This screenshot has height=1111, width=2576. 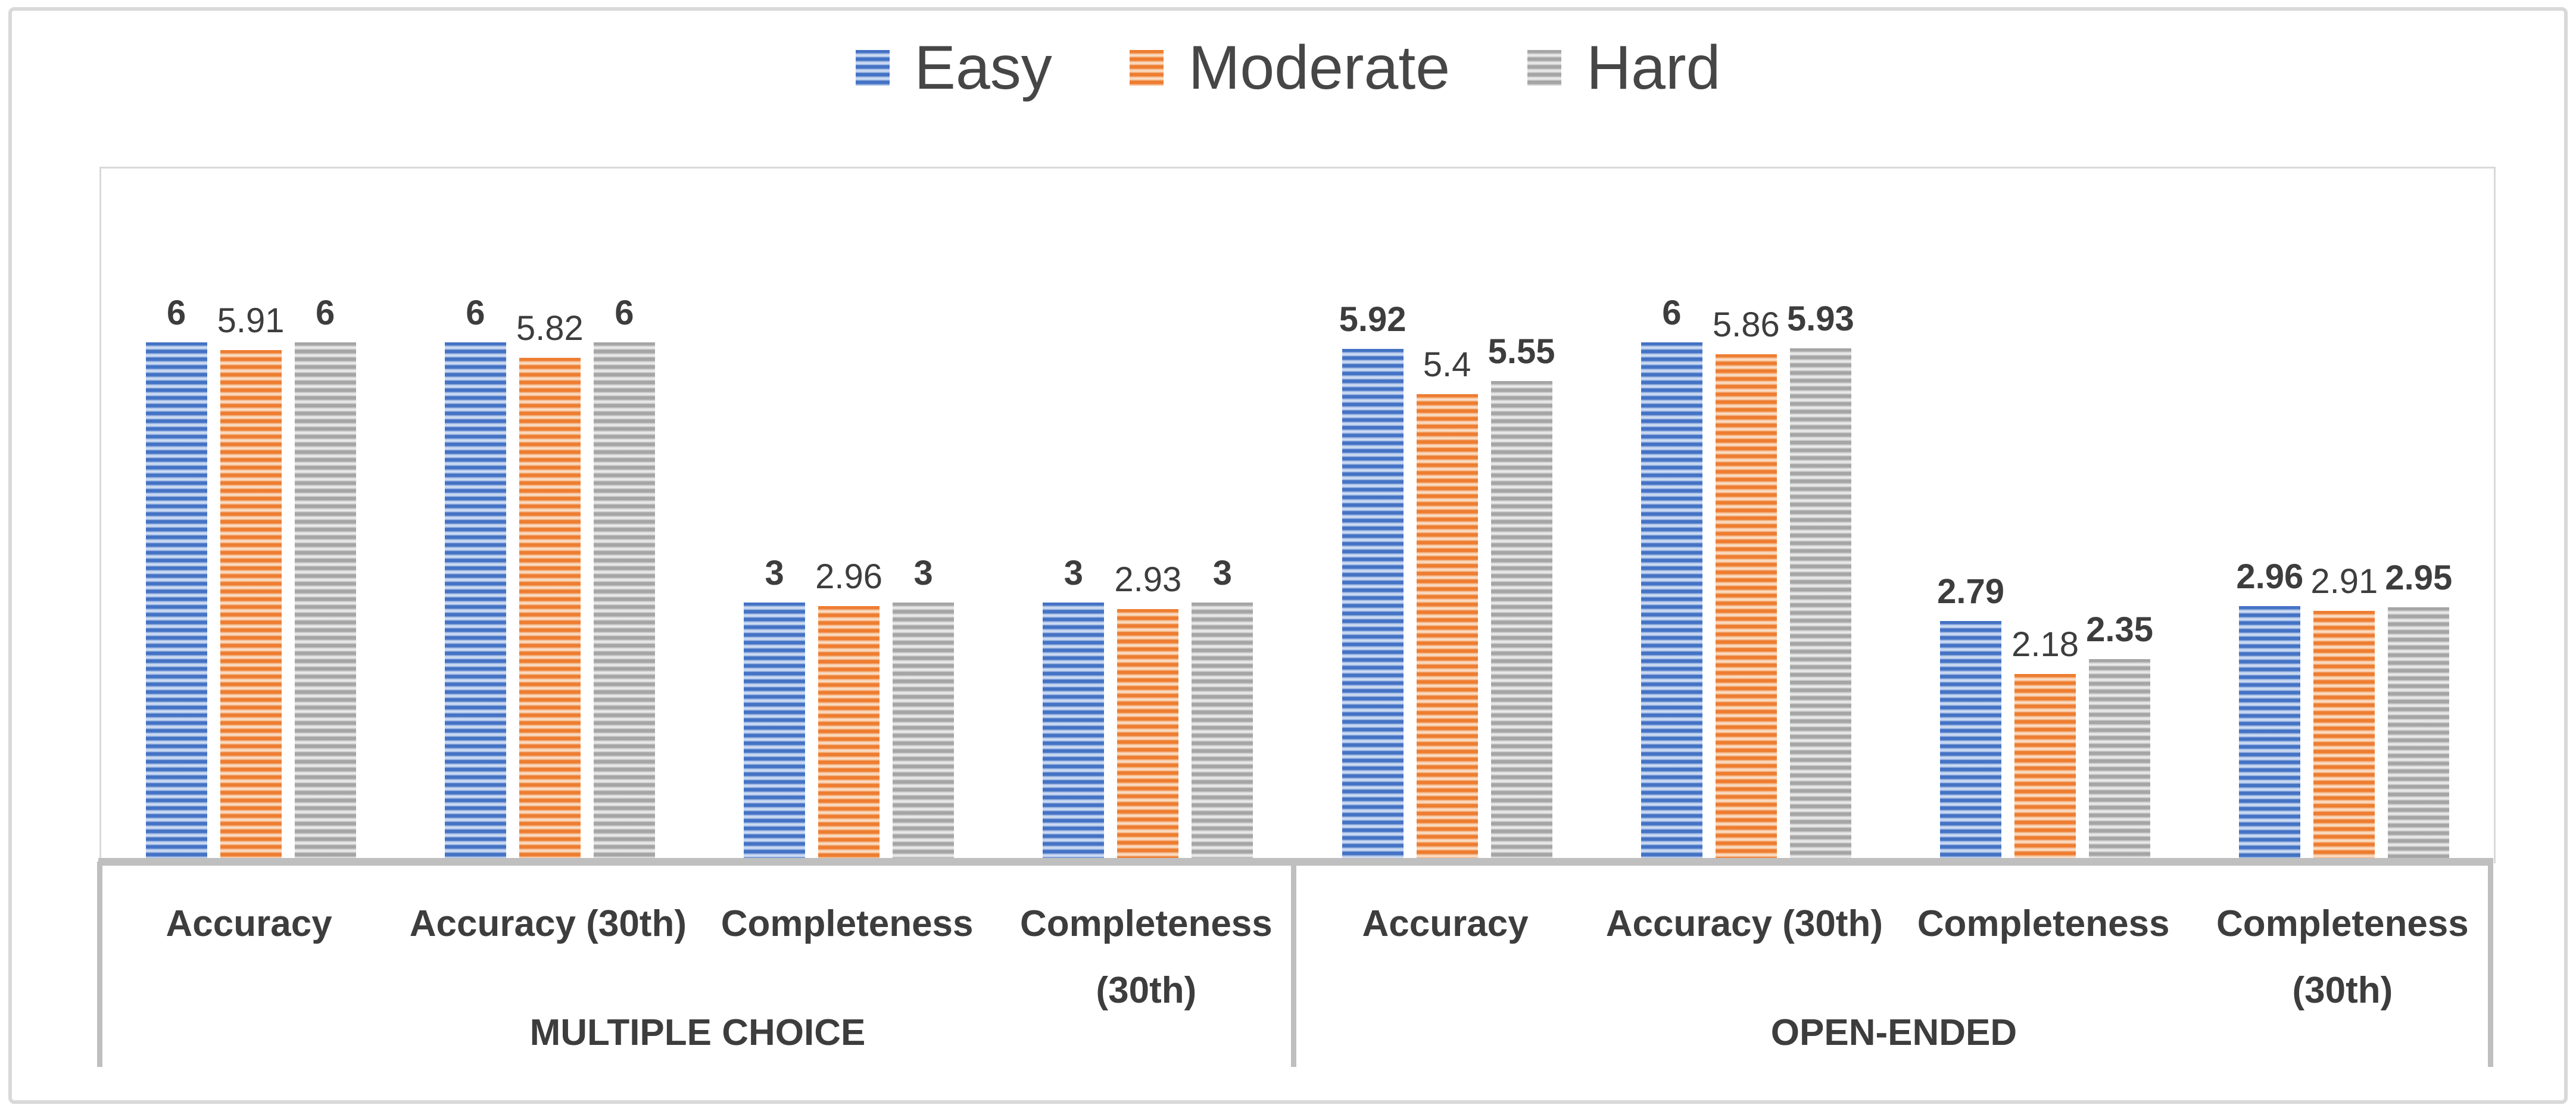 I want to click on bar-hard-multiple-choice-accuracy-30th: 6, so click(x=624, y=579).